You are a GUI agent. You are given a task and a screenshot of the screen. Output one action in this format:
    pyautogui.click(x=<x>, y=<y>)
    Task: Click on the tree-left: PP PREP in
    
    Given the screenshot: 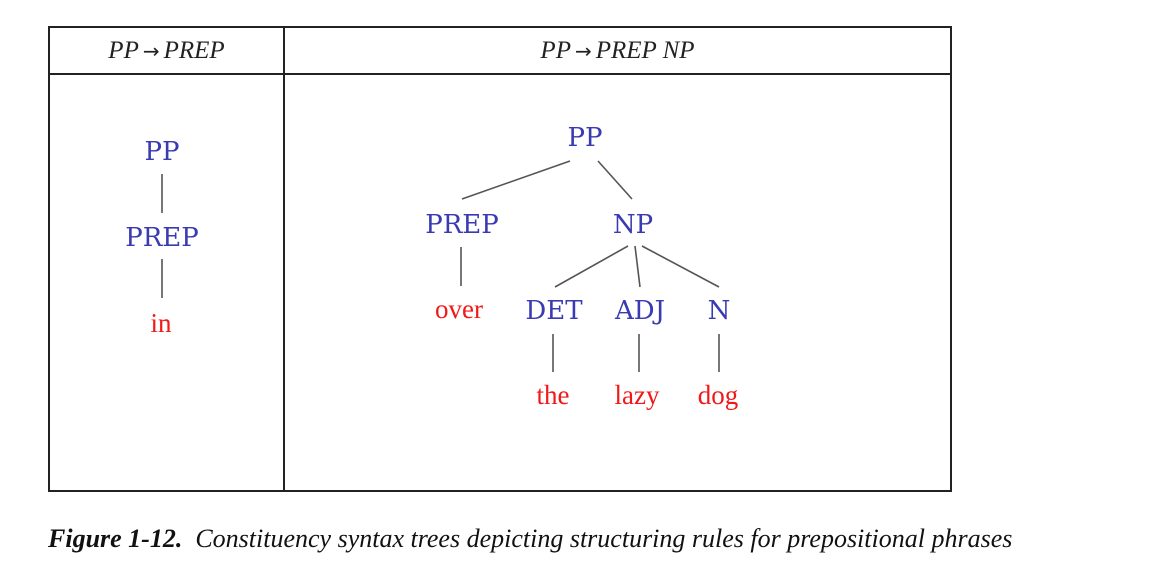 What is the action you would take?
    pyautogui.click(x=162, y=237)
    